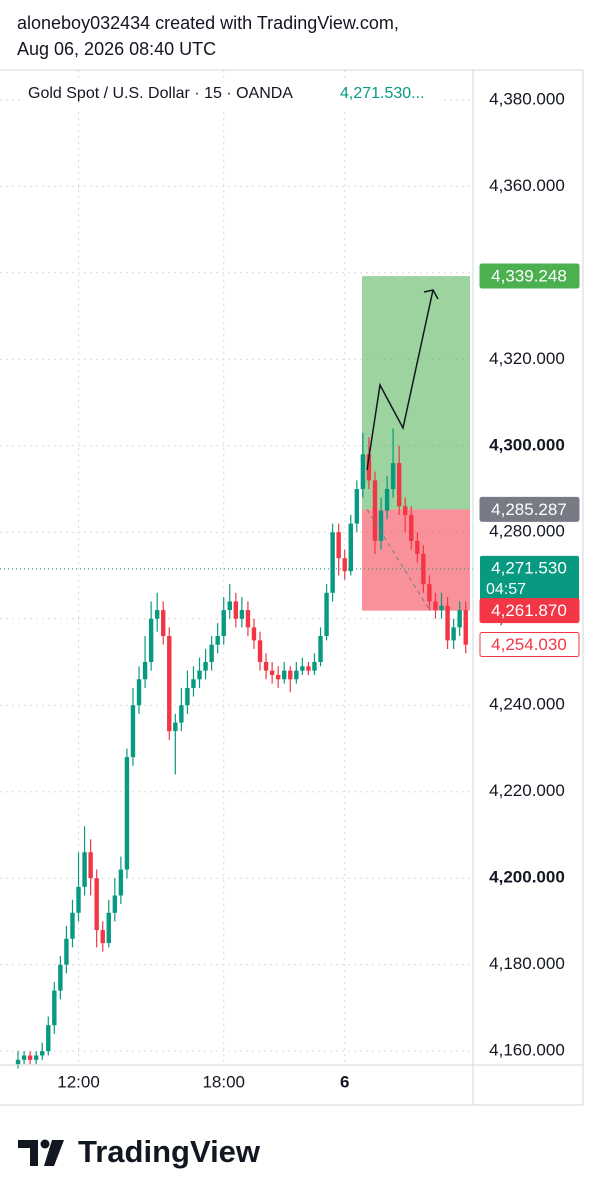 Image resolution: width=601 pixels, height=1200 pixels. I want to click on stop-zone, so click(416, 560).